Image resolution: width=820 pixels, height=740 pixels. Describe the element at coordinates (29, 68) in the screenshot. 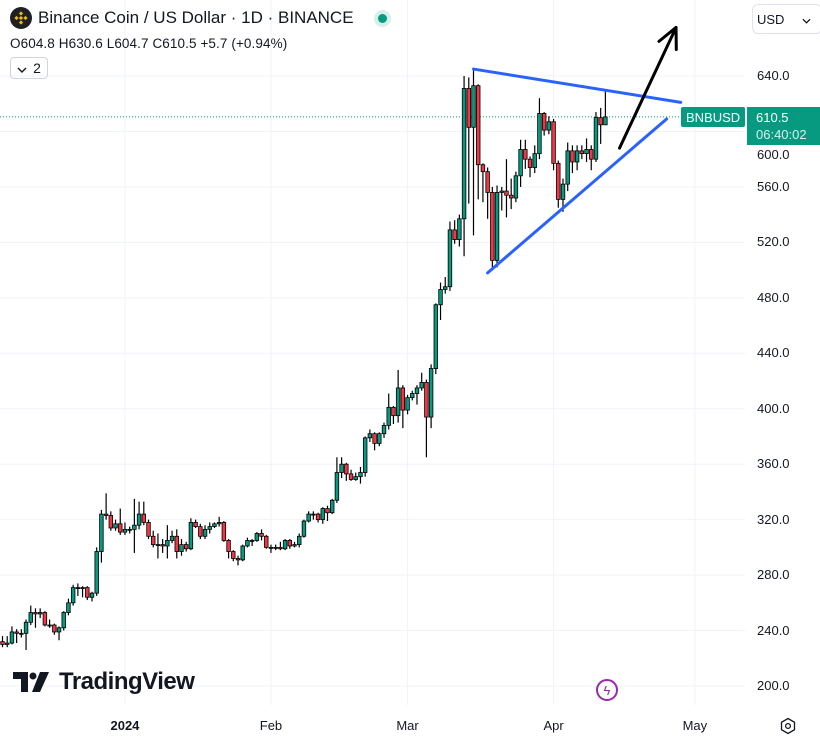

I see `indicators-collapse-button: 2` at that location.